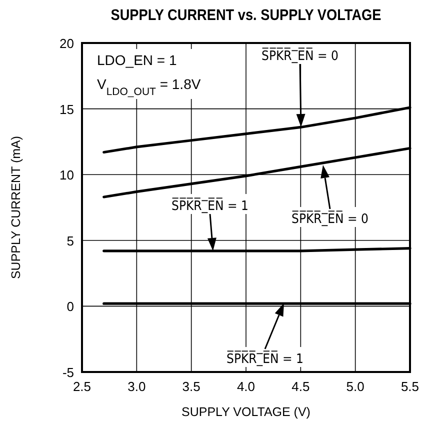  What do you see at coordinates (149, 87) in the screenshot?
I see `annotation: V$_{LDO_OUT}$ = 1.8V` at bounding box center [149, 87].